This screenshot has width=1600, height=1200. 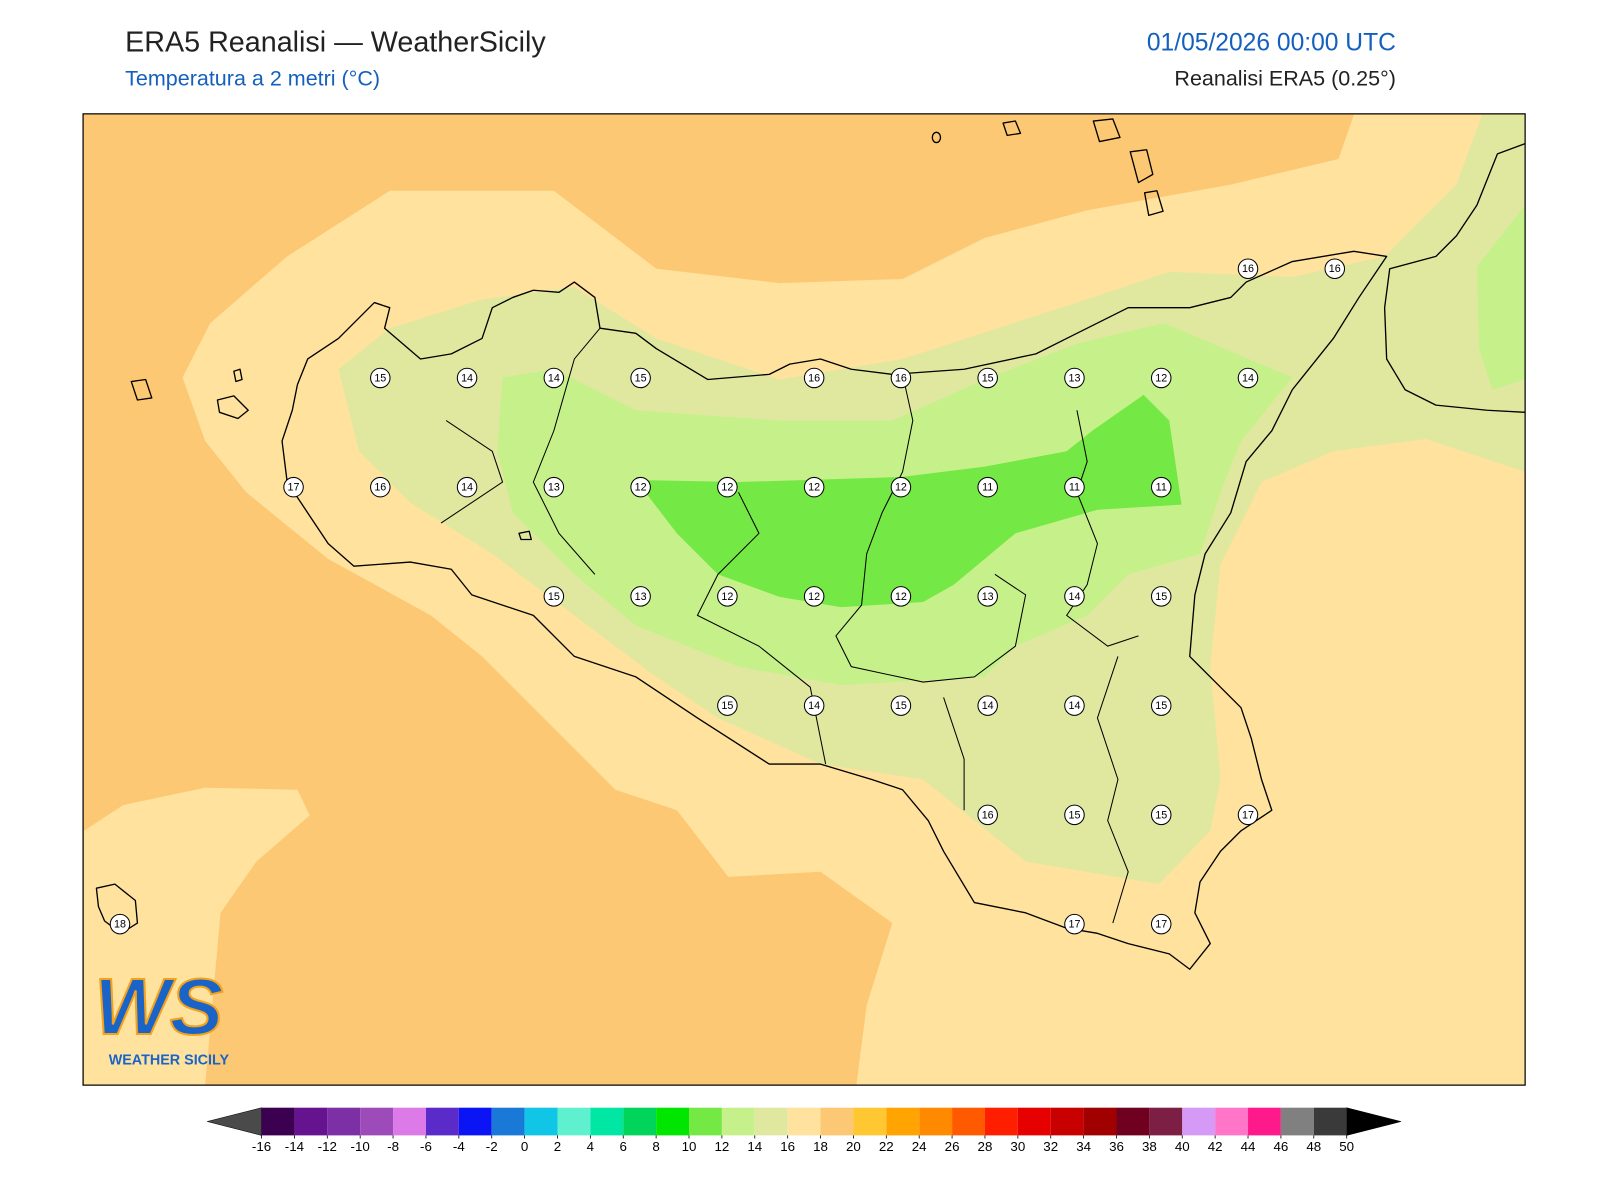 I want to click on colorbar-label: 12, so click(x=721, y=1146).